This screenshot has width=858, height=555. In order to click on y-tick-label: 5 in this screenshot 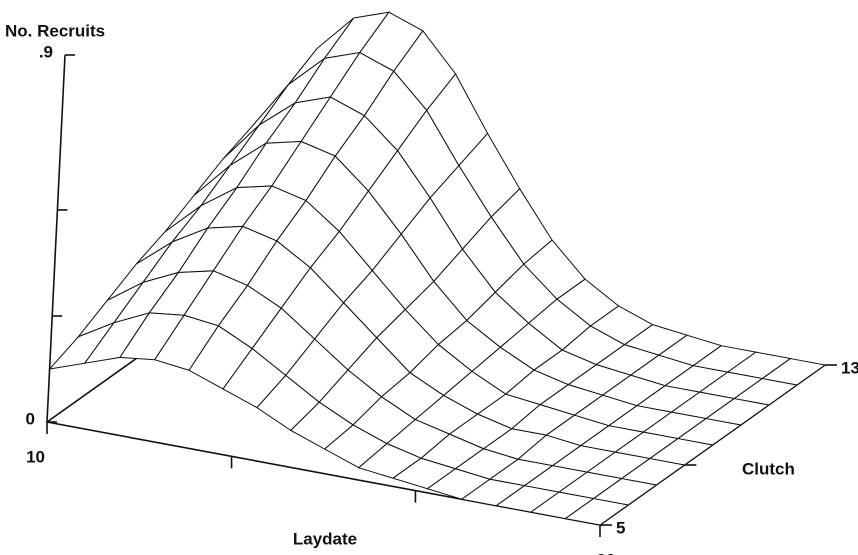, I will do `click(620, 527)`.